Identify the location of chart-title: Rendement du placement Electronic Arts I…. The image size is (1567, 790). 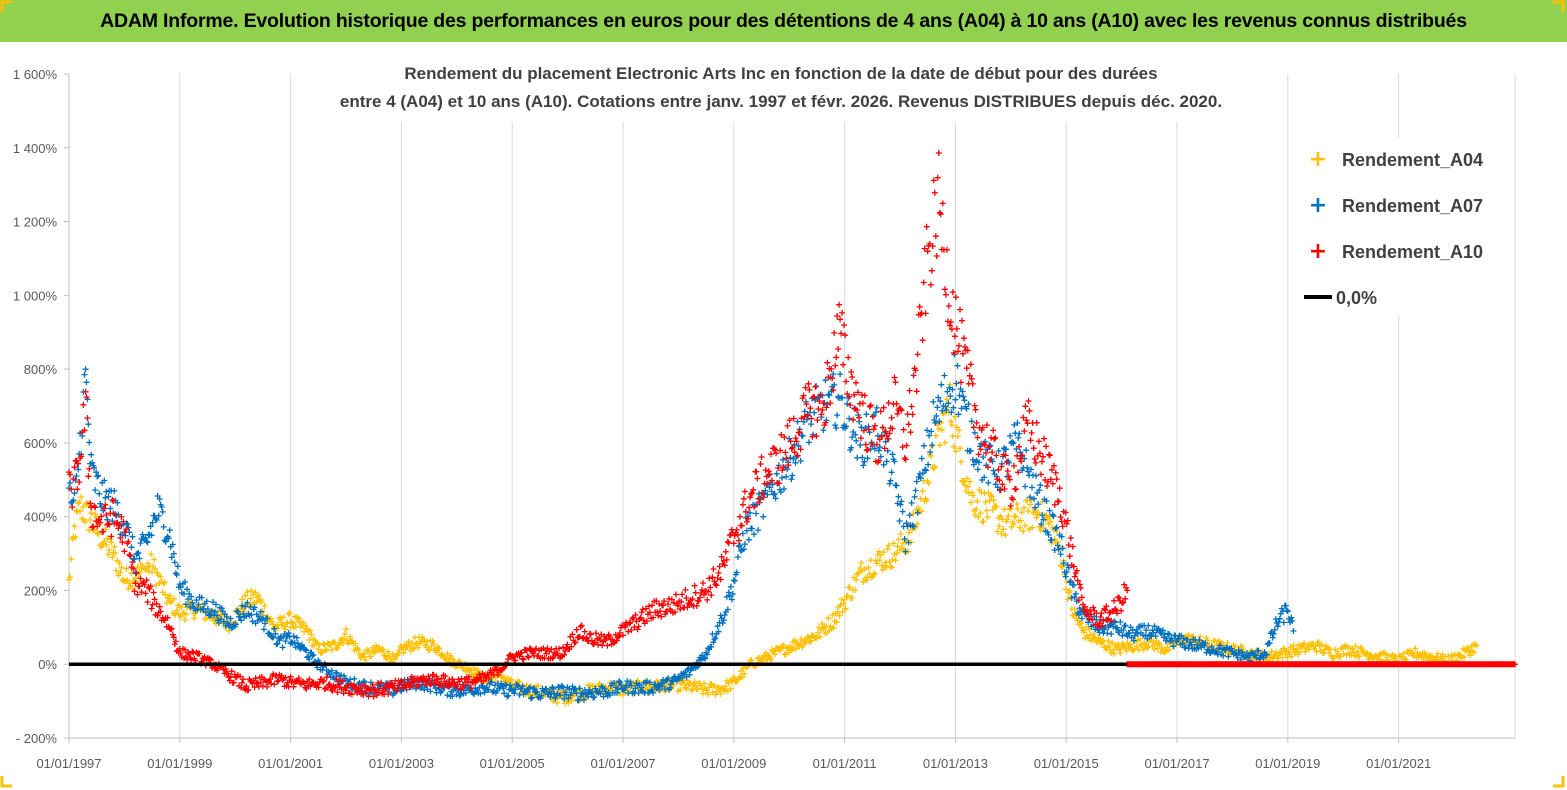
(781, 88).